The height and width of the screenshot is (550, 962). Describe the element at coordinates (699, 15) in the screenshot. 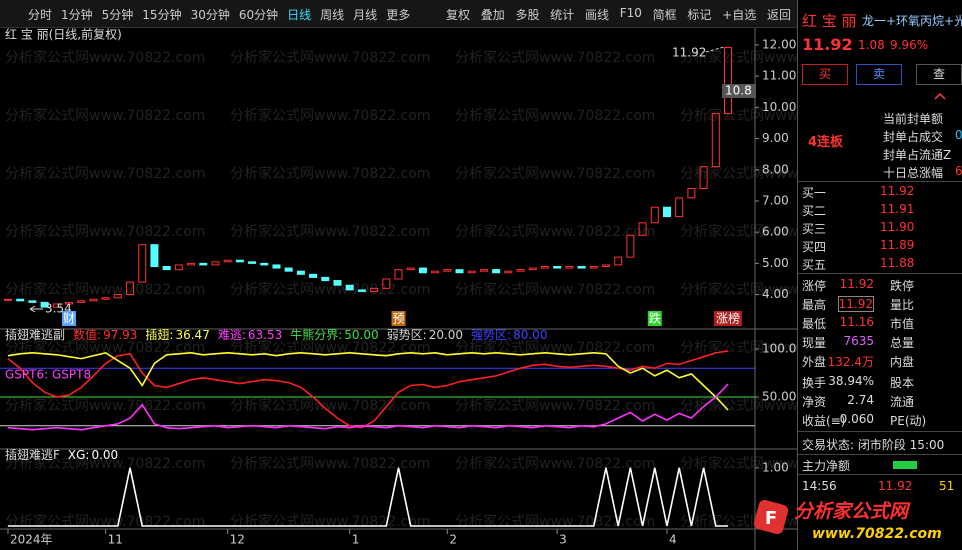

I see `tool-button: 标记` at that location.